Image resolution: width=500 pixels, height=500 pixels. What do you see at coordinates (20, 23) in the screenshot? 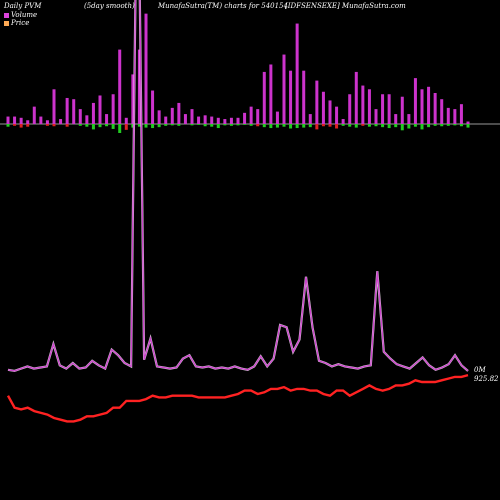
I see `legend-price-label: Price` at bounding box center [20, 23].